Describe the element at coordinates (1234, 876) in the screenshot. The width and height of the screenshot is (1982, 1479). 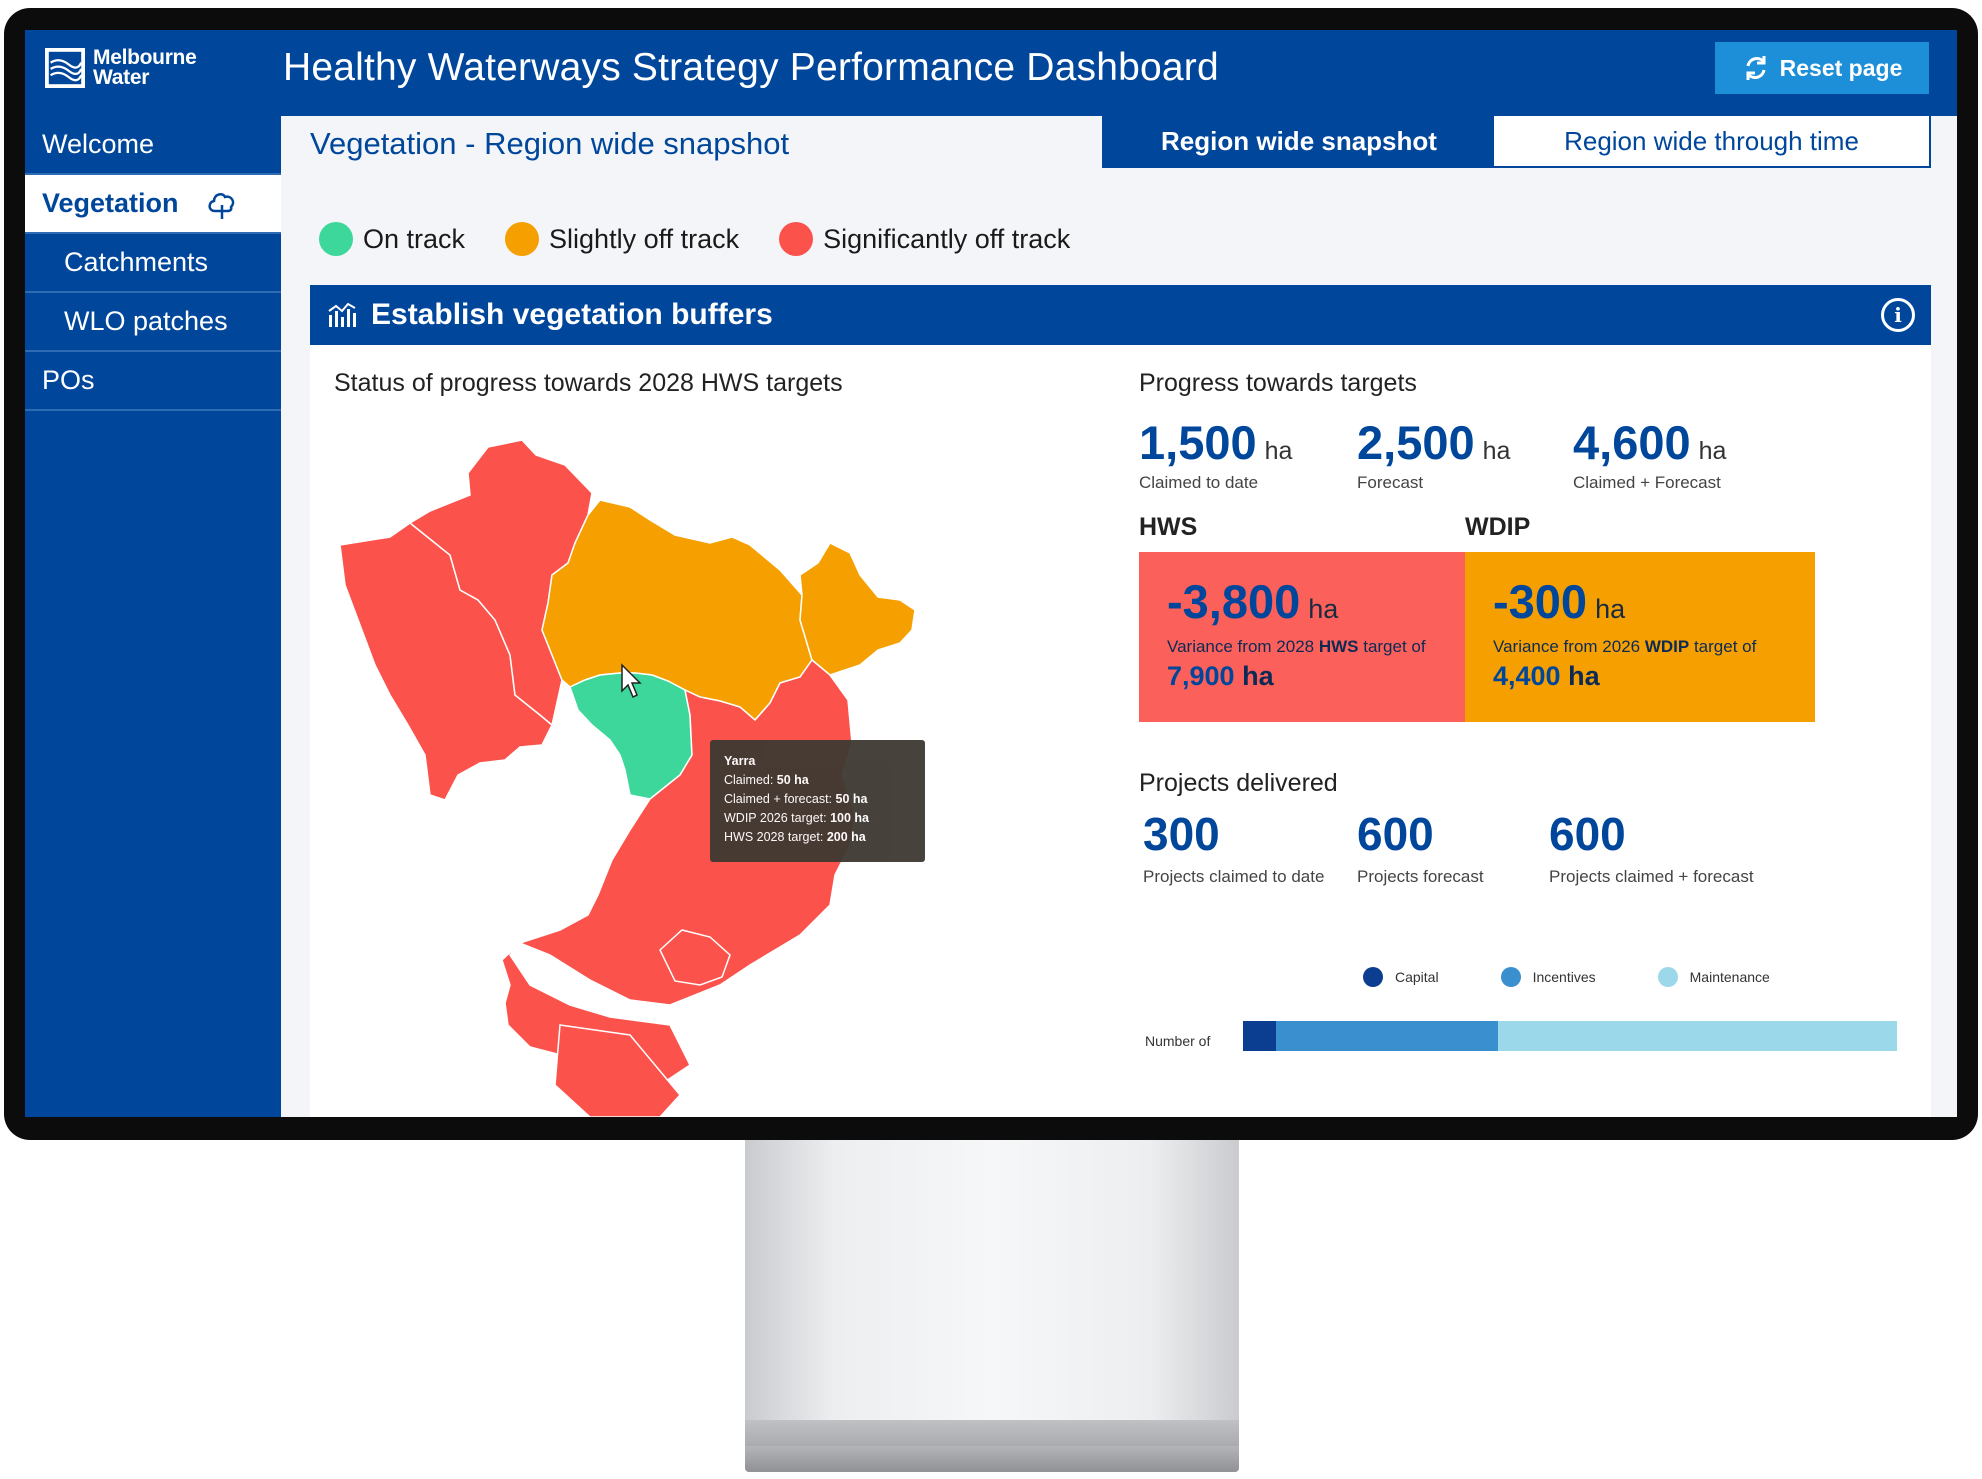
I see `projects-claimed-caption: Projects claimed to date` at that location.